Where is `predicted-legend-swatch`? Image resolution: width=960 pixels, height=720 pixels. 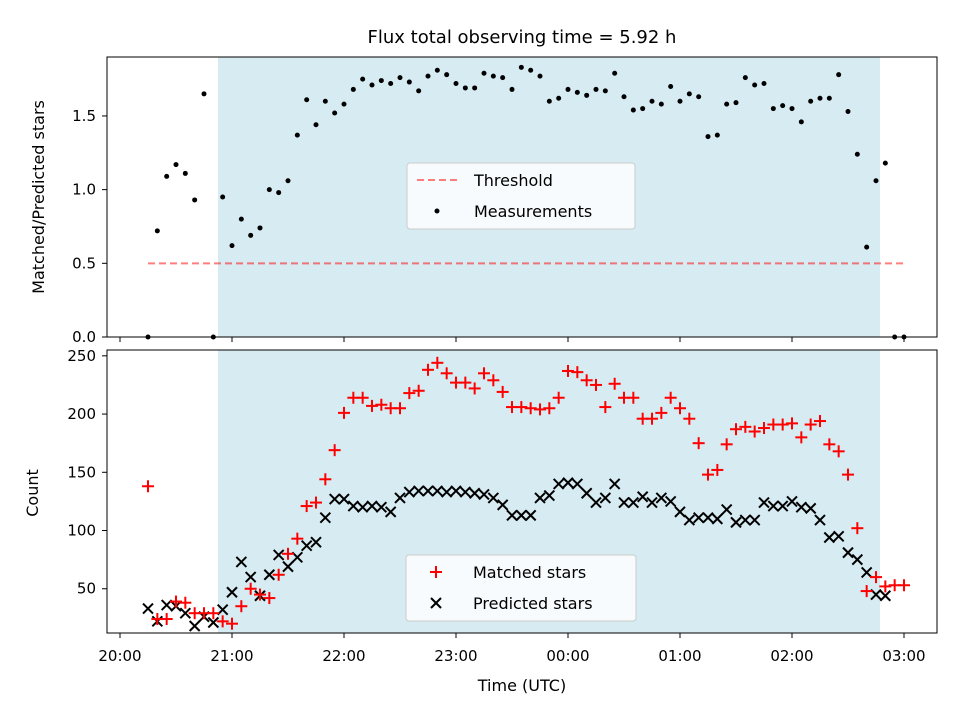 predicted-legend-swatch is located at coordinates (436, 603).